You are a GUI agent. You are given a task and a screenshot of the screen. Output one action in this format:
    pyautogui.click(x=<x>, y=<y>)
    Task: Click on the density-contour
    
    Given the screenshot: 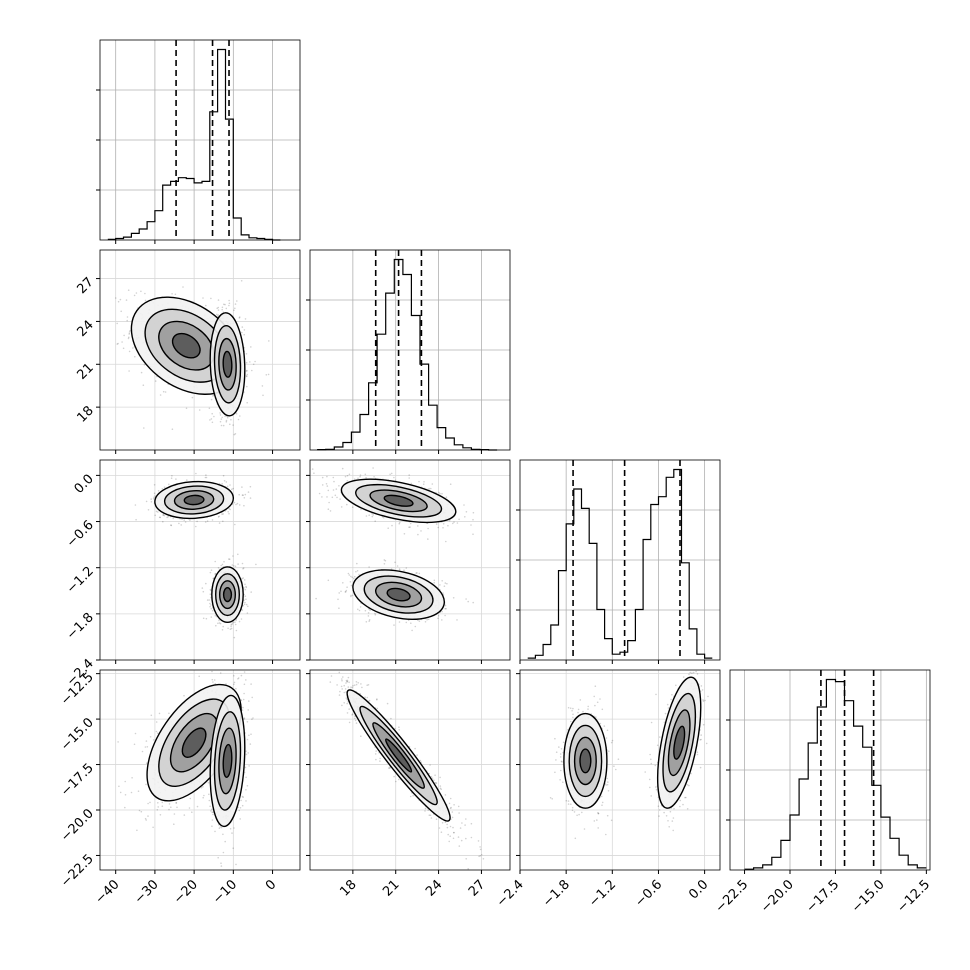 What is the action you would take?
    pyautogui.click(x=186, y=345)
    